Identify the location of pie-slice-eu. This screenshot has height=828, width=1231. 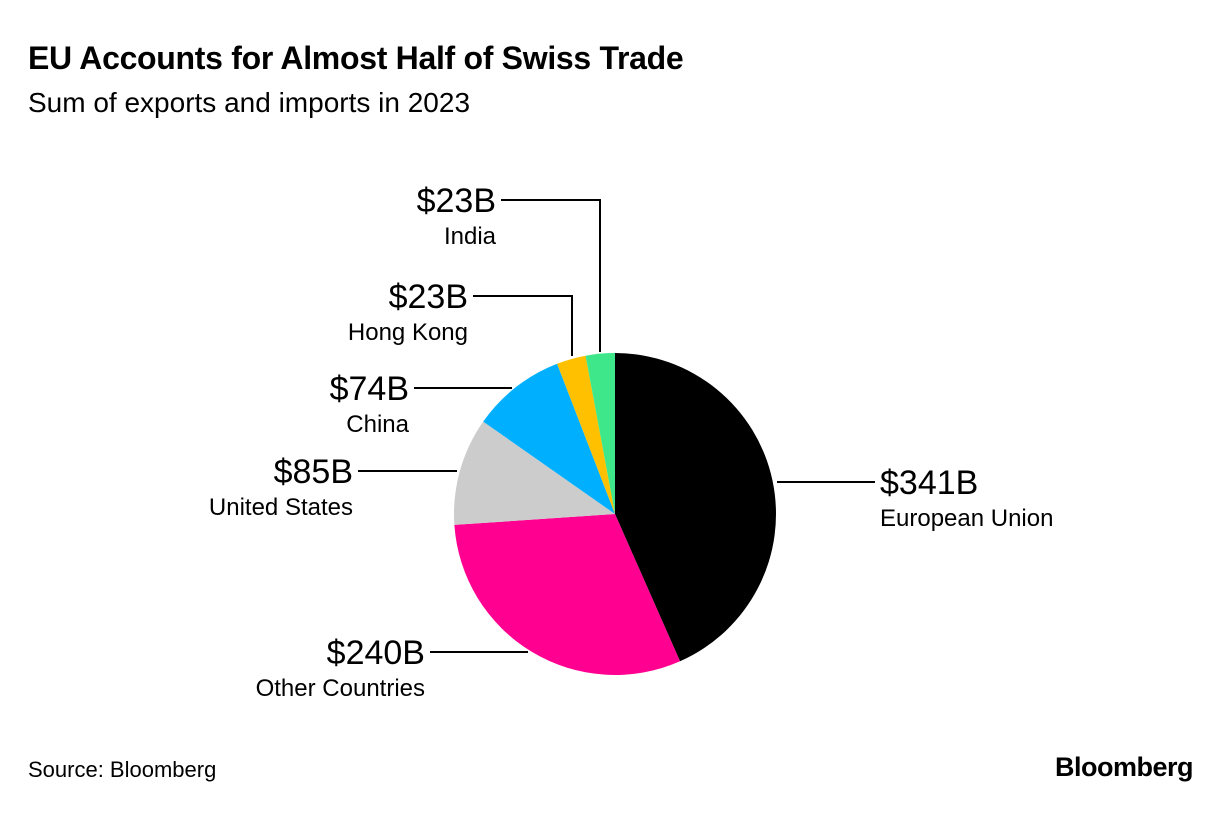
(696, 507).